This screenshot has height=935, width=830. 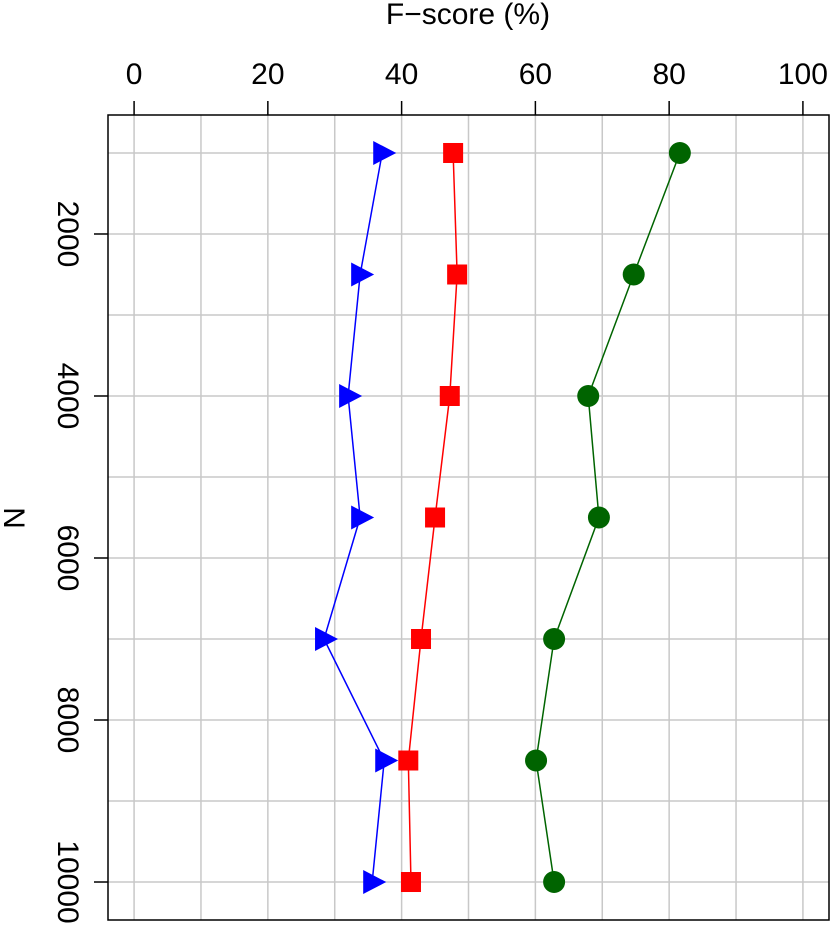 I want to click on x-tick-label: 60, so click(x=535, y=74).